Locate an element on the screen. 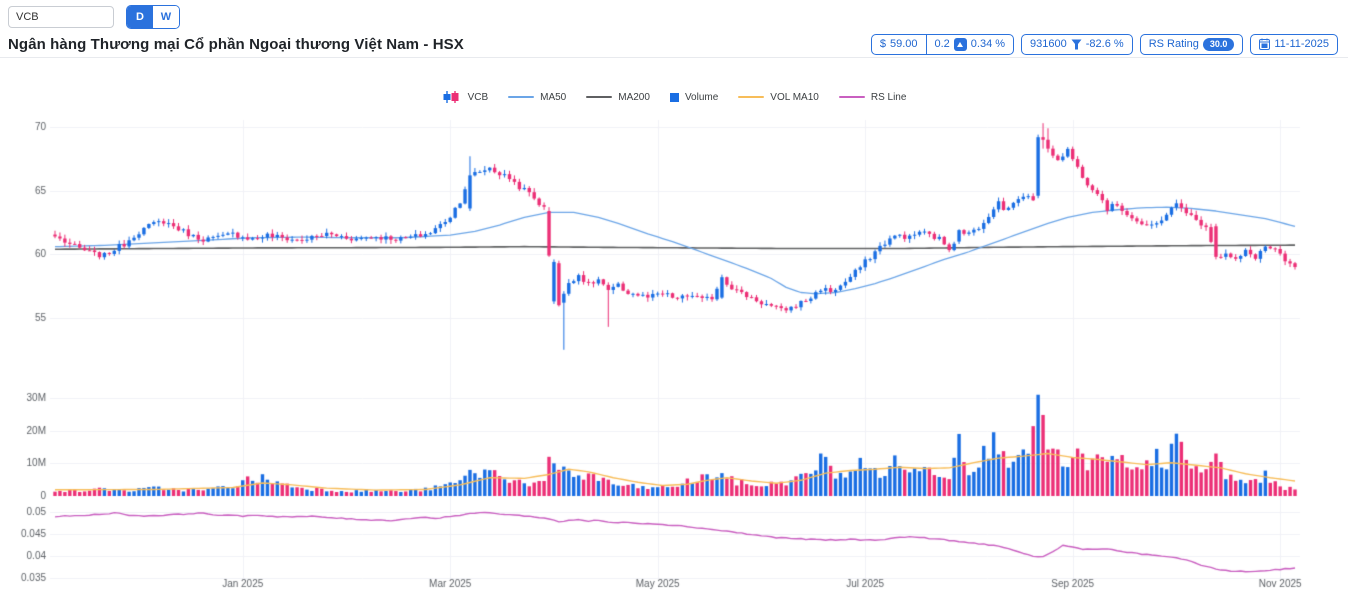 This screenshot has height=594, width=1348. timeframe-week-button: W is located at coordinates (166, 17).